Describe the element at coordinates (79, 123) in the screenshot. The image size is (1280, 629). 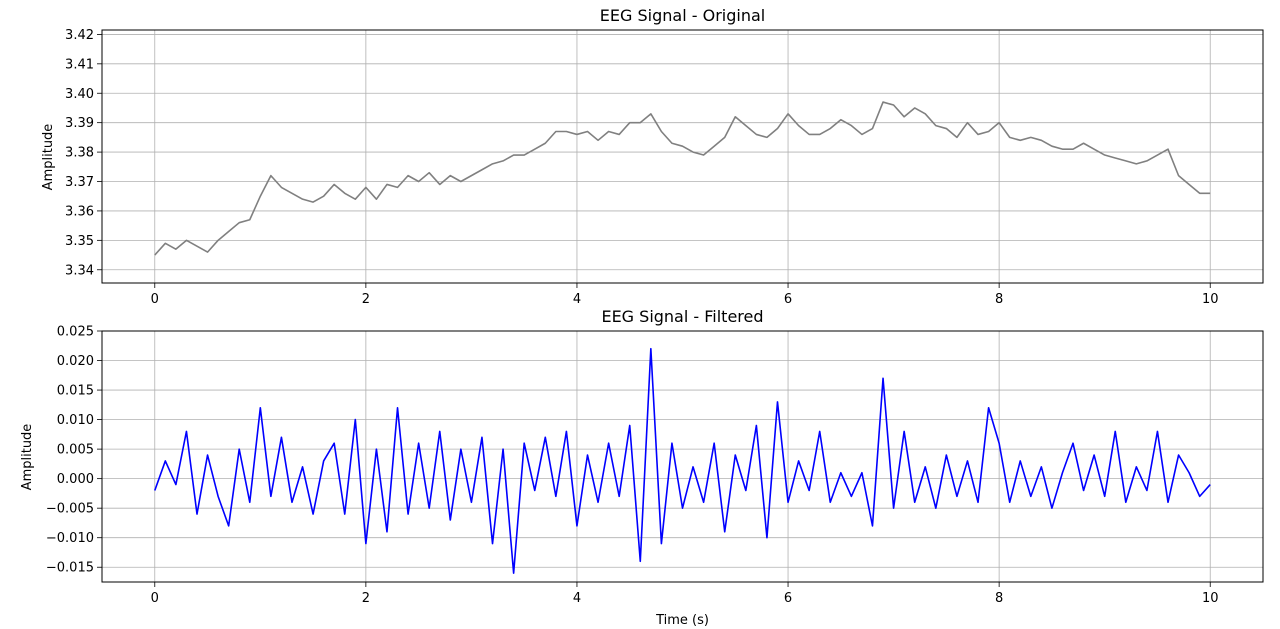
I see `original-y-tick-label: 3.39` at that location.